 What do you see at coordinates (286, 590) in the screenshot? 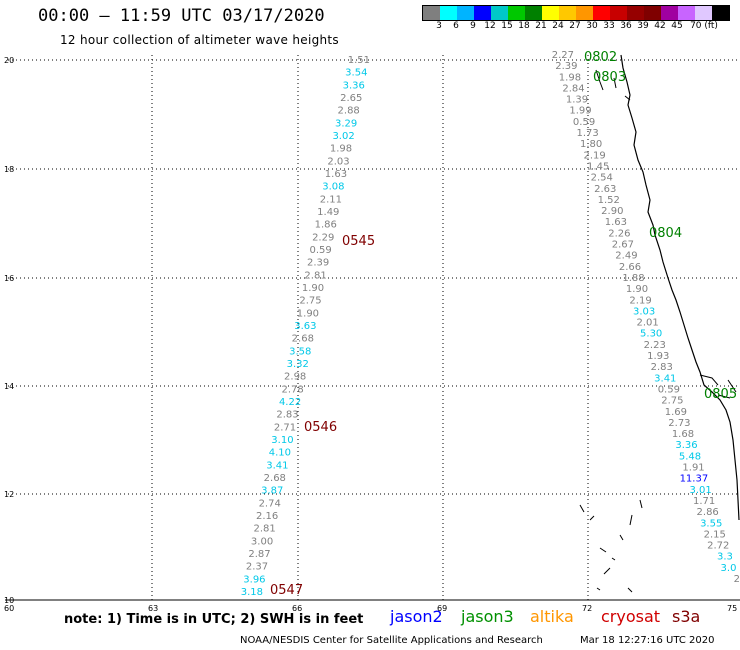
I see `pass-time-label: 0547` at bounding box center [286, 590].